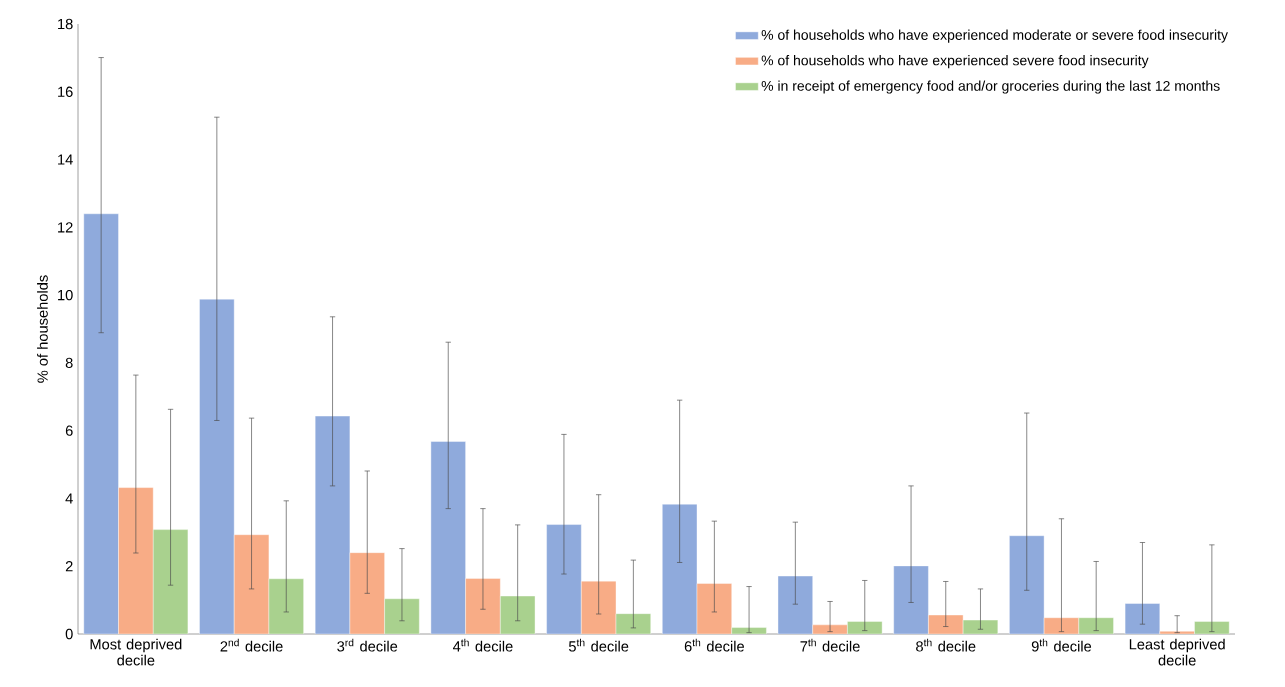  What do you see at coordinates (69, 498) in the screenshot?
I see `y-tick-label: 4` at bounding box center [69, 498].